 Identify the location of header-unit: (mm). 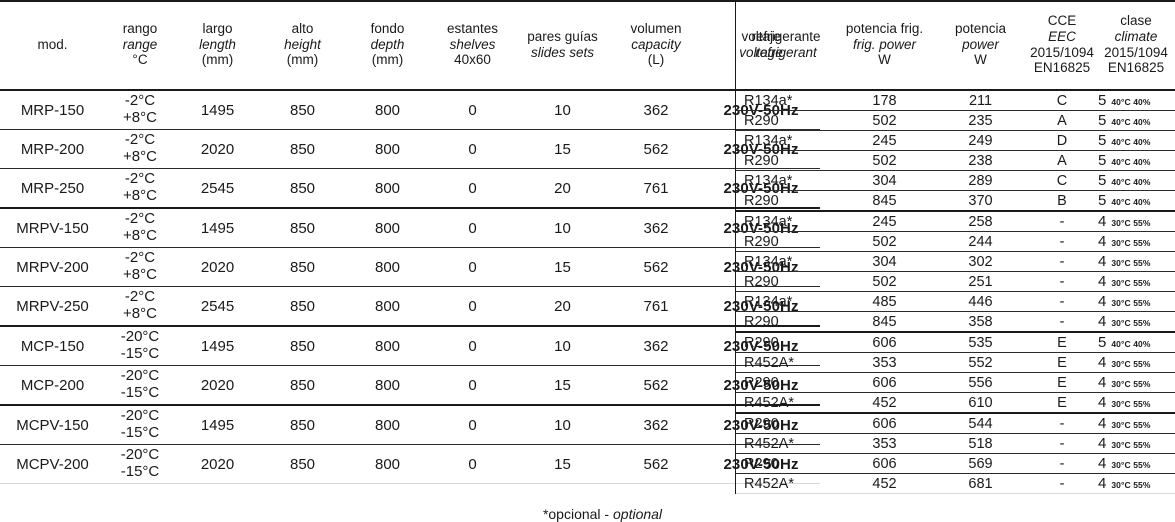
(302, 60).